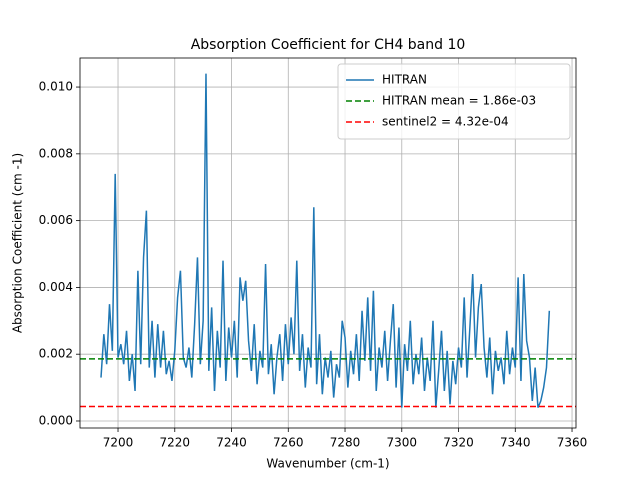  What do you see at coordinates (118, 443) in the screenshot?
I see `x-tick-label: 7200` at bounding box center [118, 443].